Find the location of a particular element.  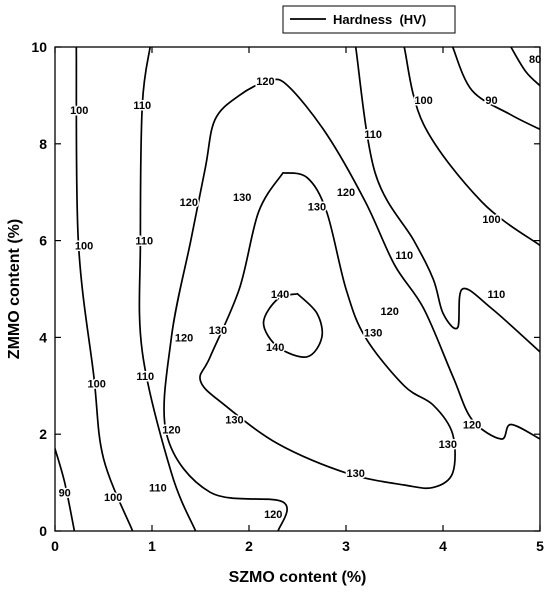

y-tick-label: 10 is located at coordinates (39, 47).